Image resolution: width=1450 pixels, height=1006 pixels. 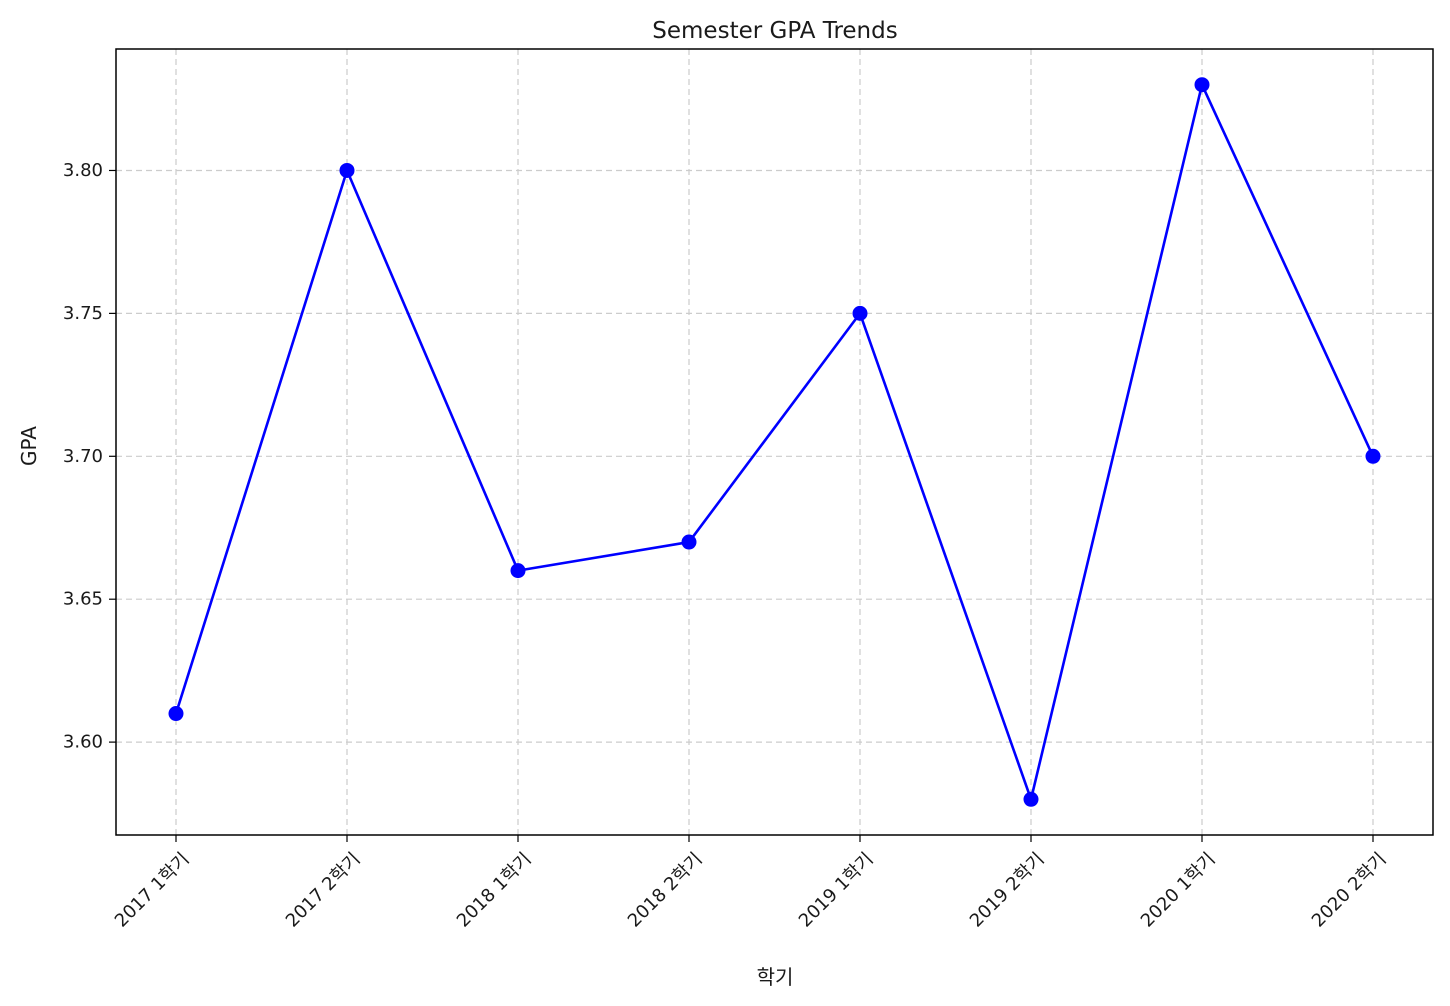 What do you see at coordinates (83, 742) in the screenshot?
I see `y-tick-label: 3.60` at bounding box center [83, 742].